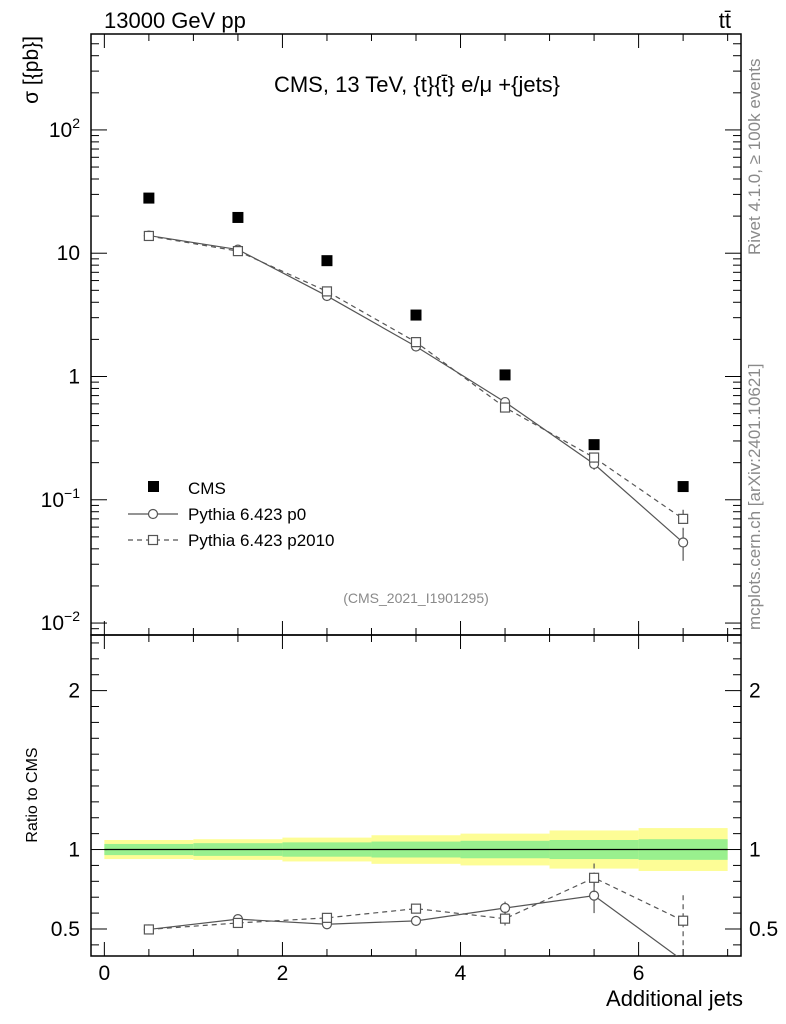 The image size is (786, 1024). What do you see at coordinates (639, 973) in the screenshot?
I see `x-tick-label: 6` at bounding box center [639, 973].